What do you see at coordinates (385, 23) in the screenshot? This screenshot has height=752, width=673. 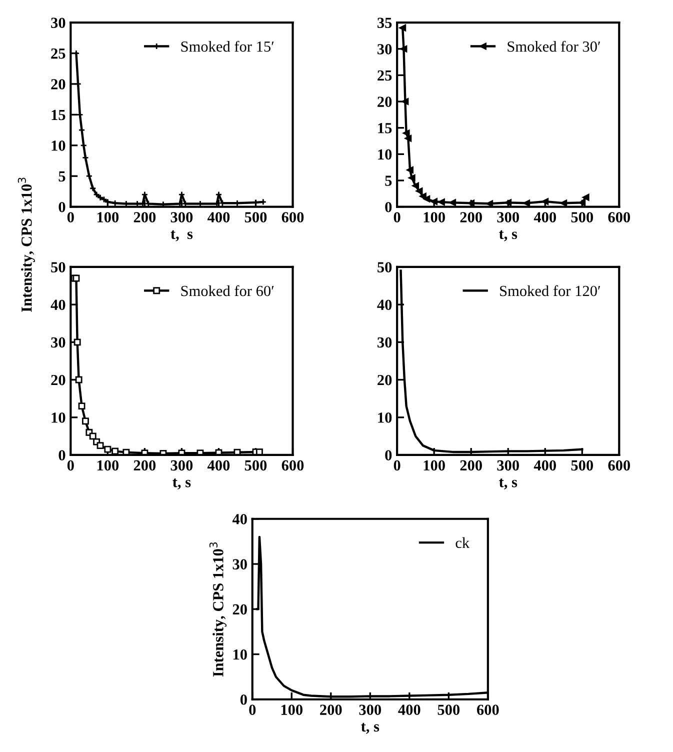 I see `y-tick-label: 35` at bounding box center [385, 23].